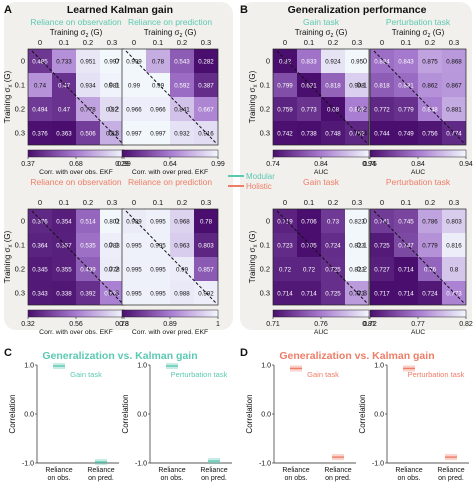  I want to click on heatmap-cell-value: 0.862, so click(430, 85).